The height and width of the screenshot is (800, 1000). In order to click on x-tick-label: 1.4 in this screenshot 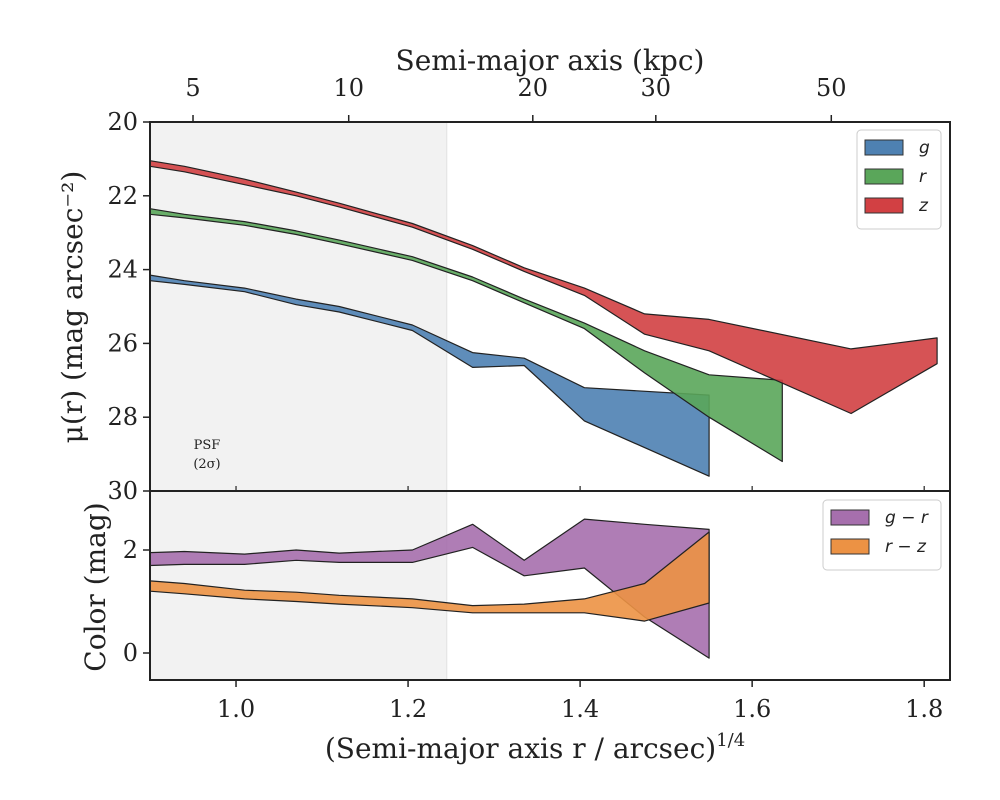, I will do `click(580, 709)`.